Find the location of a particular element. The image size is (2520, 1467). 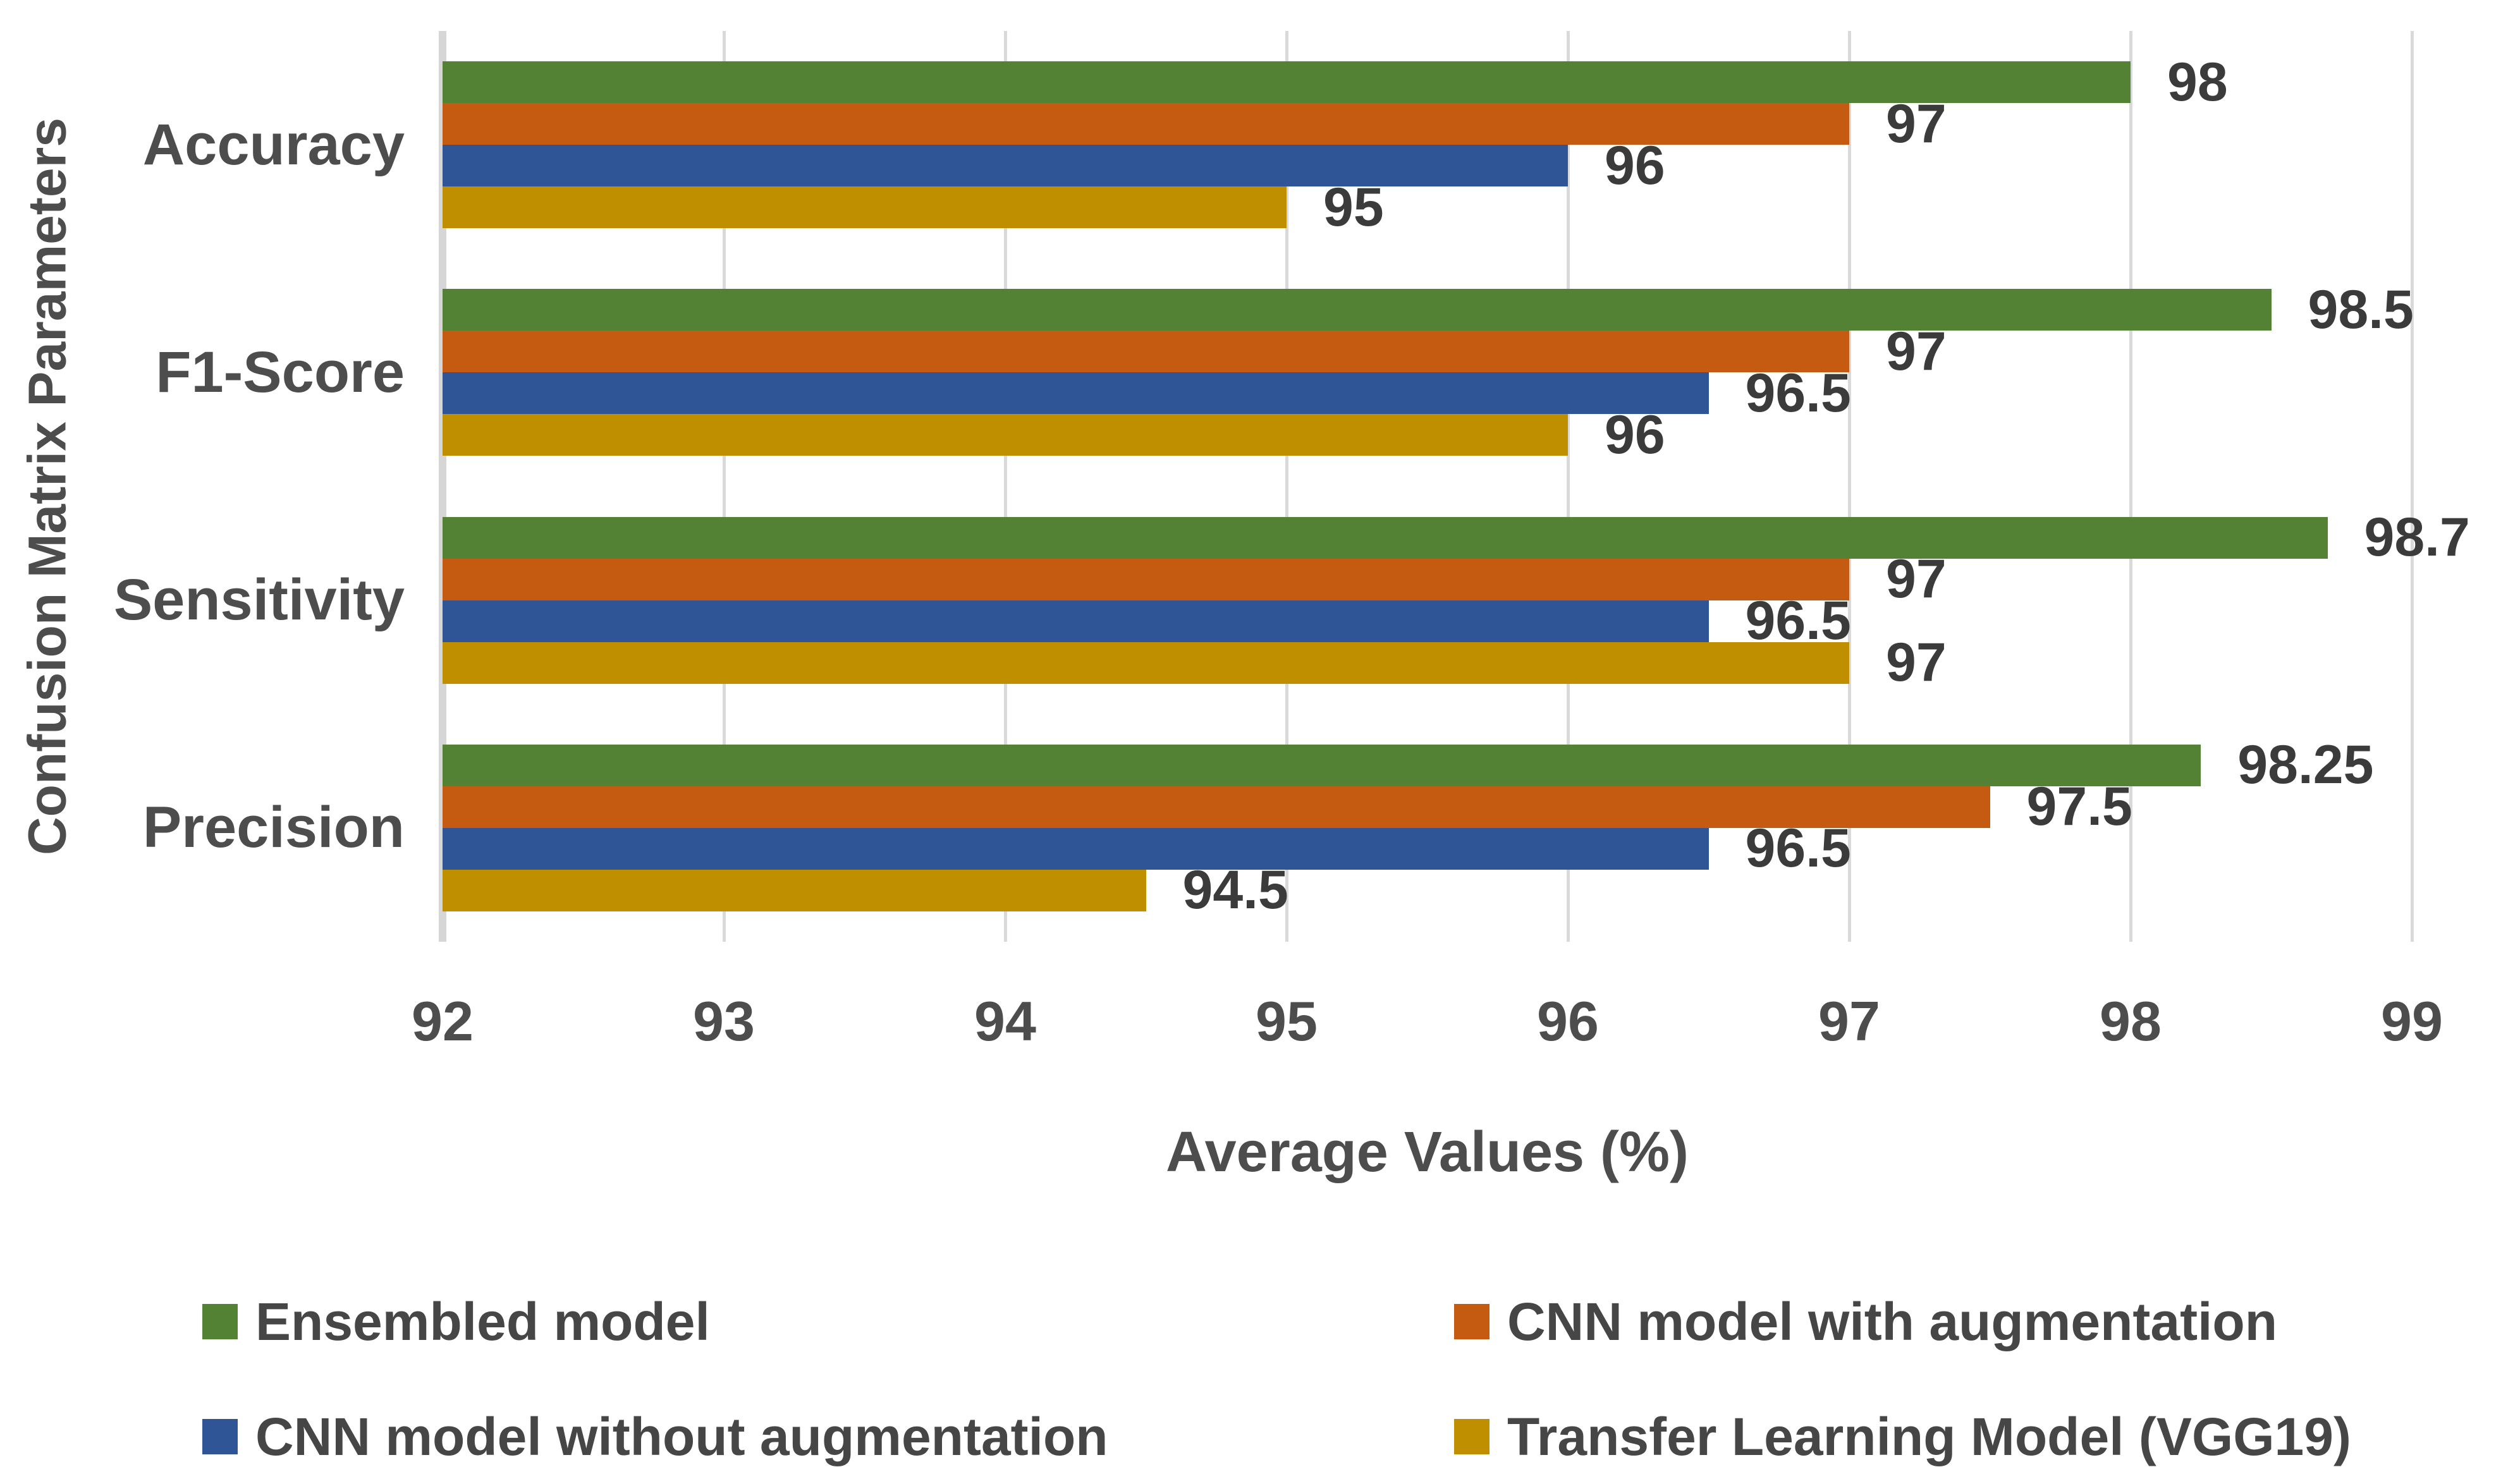

x-tick-label: 98 is located at coordinates (2131, 1021).